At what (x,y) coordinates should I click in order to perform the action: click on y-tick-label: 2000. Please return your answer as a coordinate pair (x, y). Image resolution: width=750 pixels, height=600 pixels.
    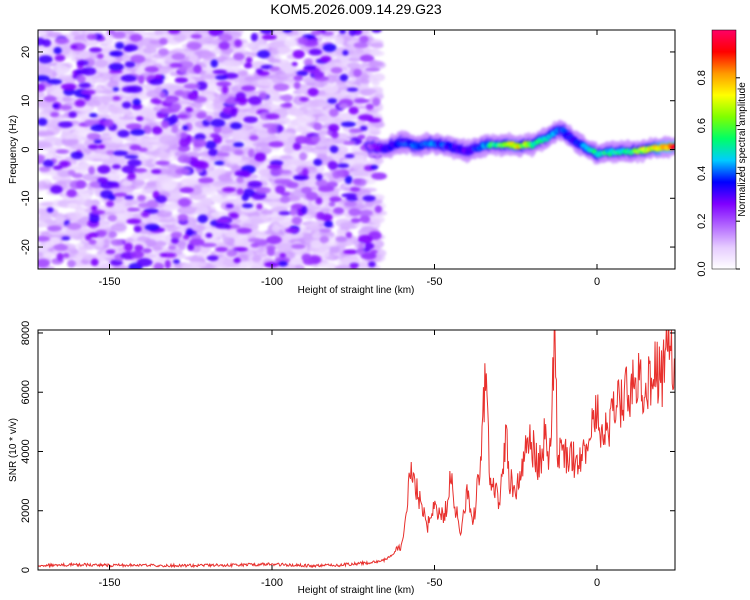
    Looking at the image, I should click on (26, 510).